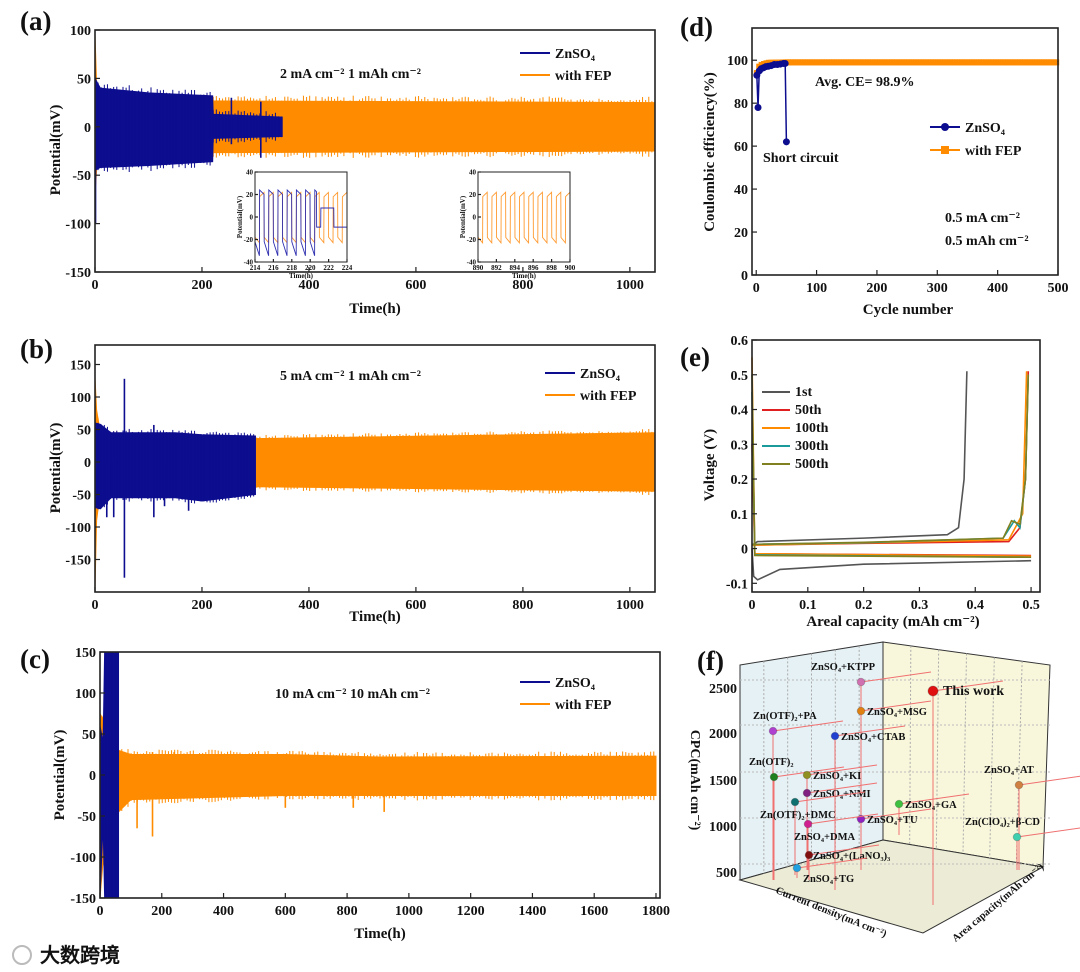 The height and width of the screenshot is (972, 1080). What do you see at coordinates (737, 584) in the screenshot?
I see `y-tick-label: -0.1` at bounding box center [737, 584].